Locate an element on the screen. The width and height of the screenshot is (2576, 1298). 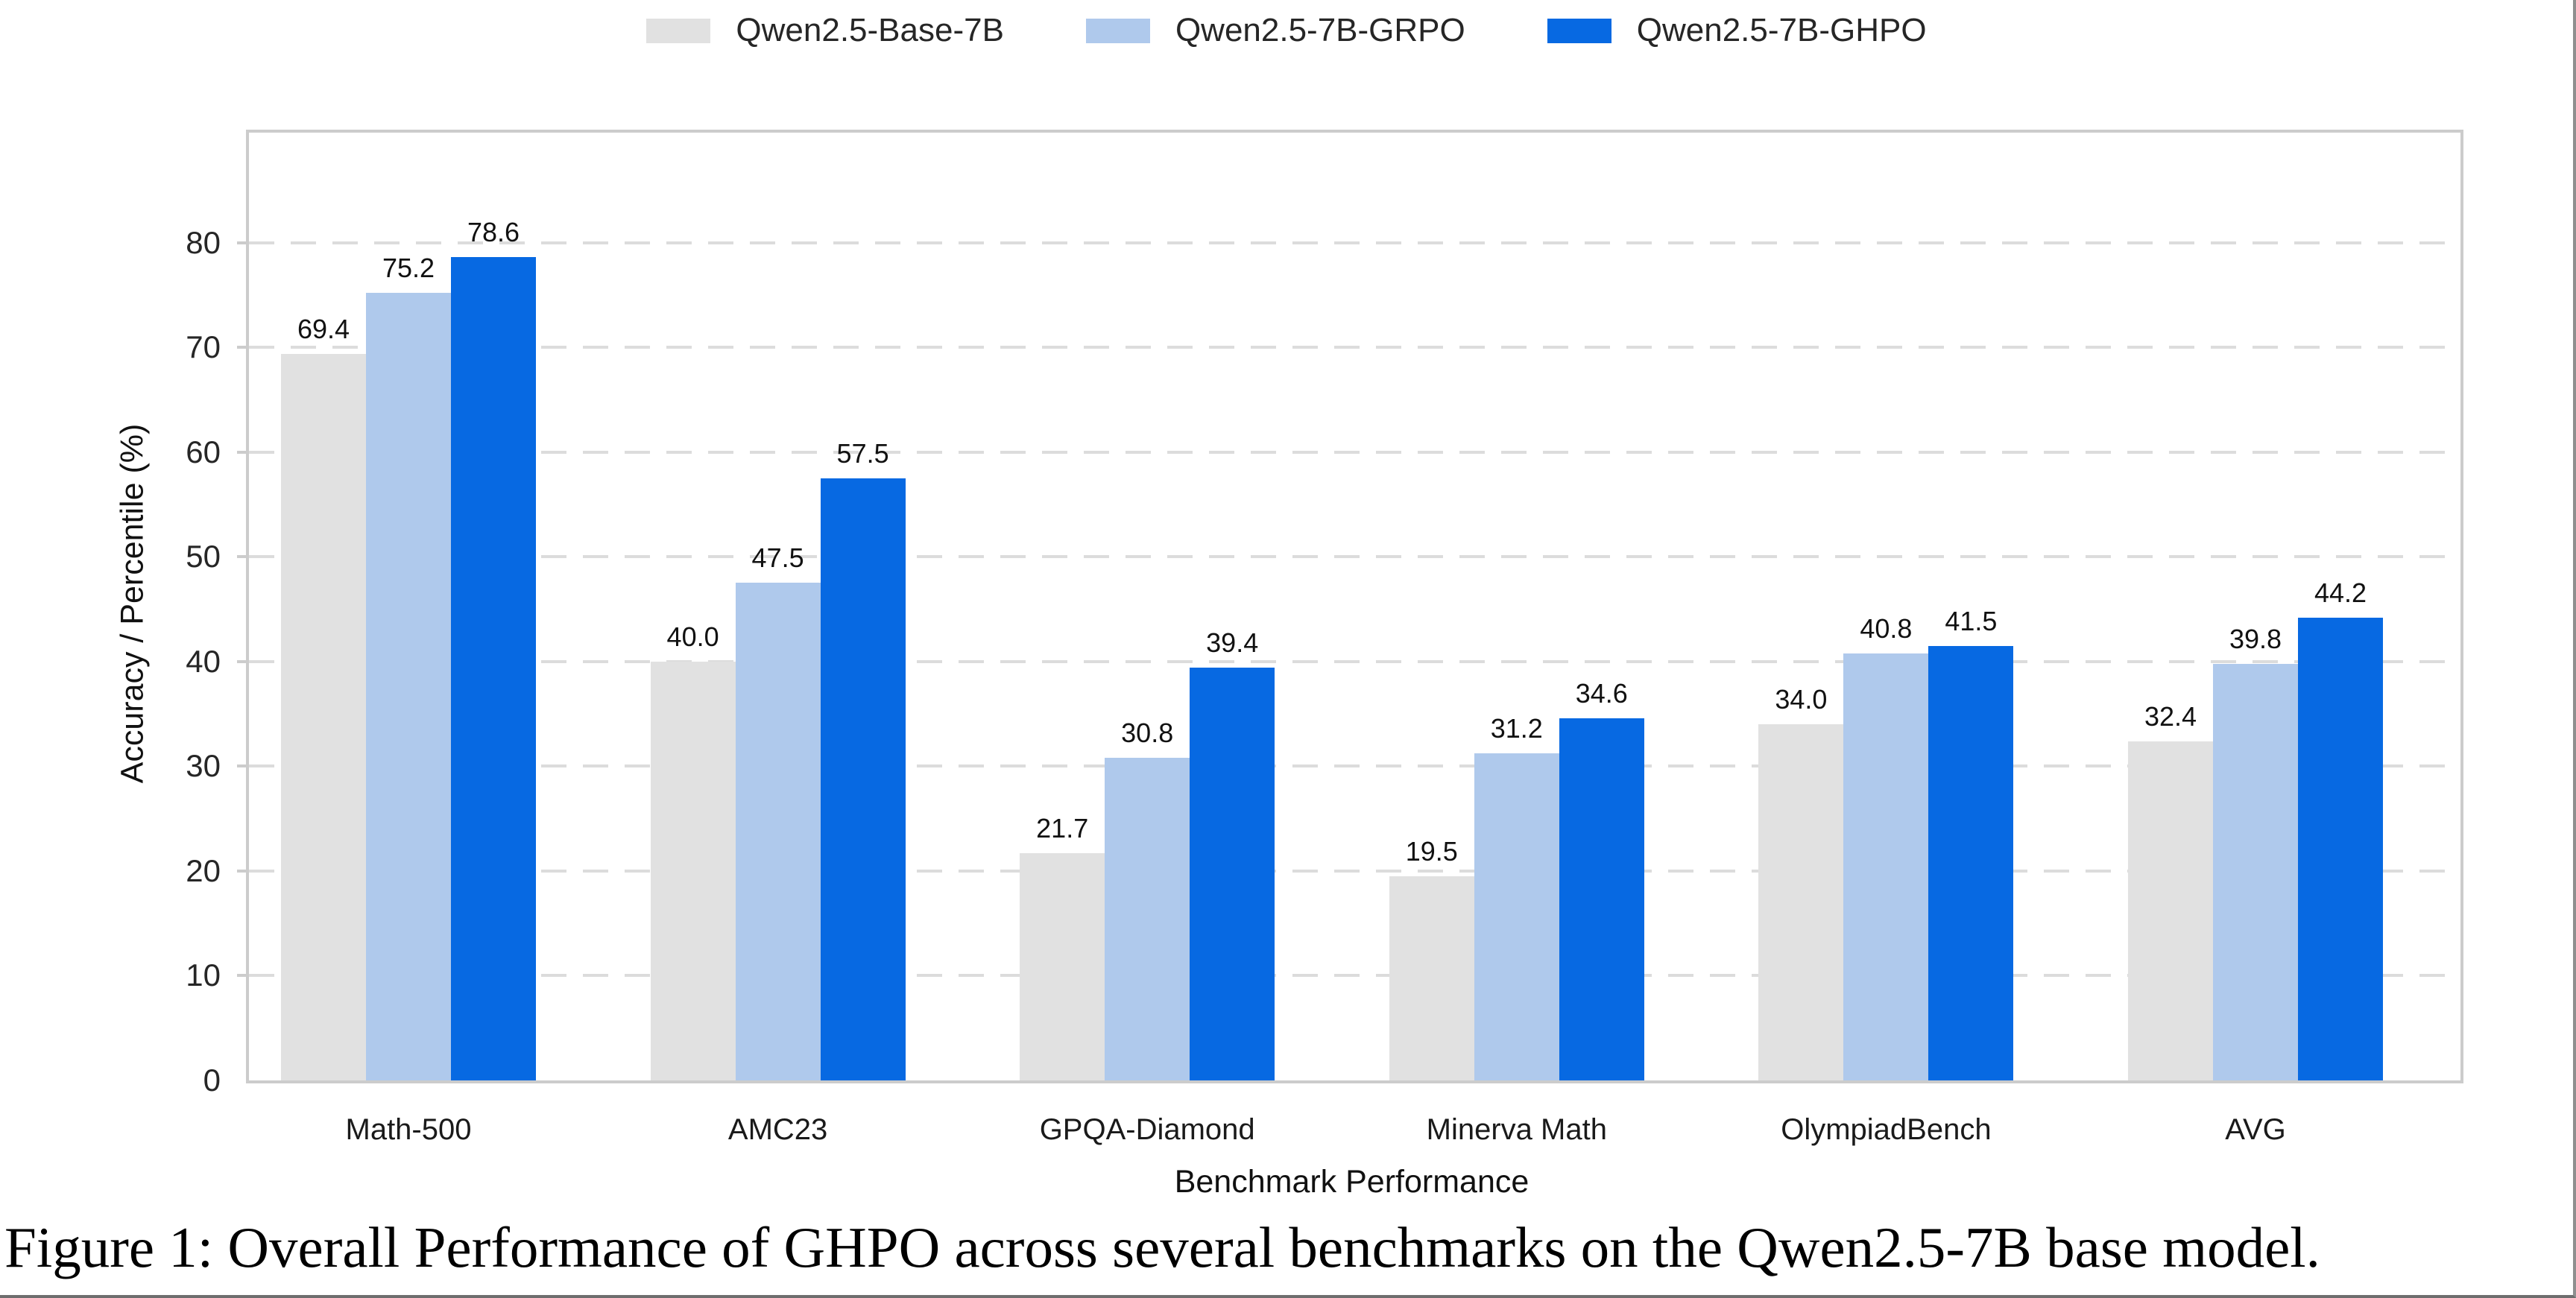
gridline-y70 is located at coordinates (1354, 347).